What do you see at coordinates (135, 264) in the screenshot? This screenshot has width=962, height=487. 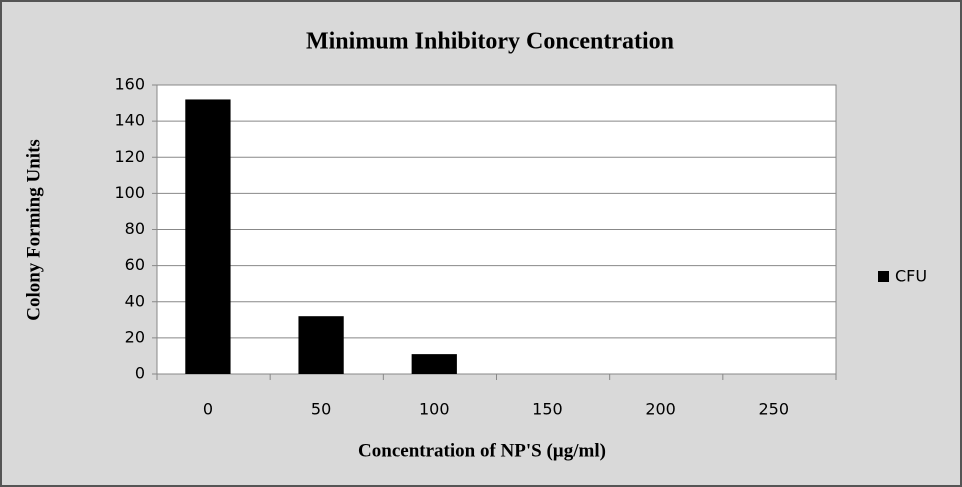 I see `y-tick-label: 60` at bounding box center [135, 264].